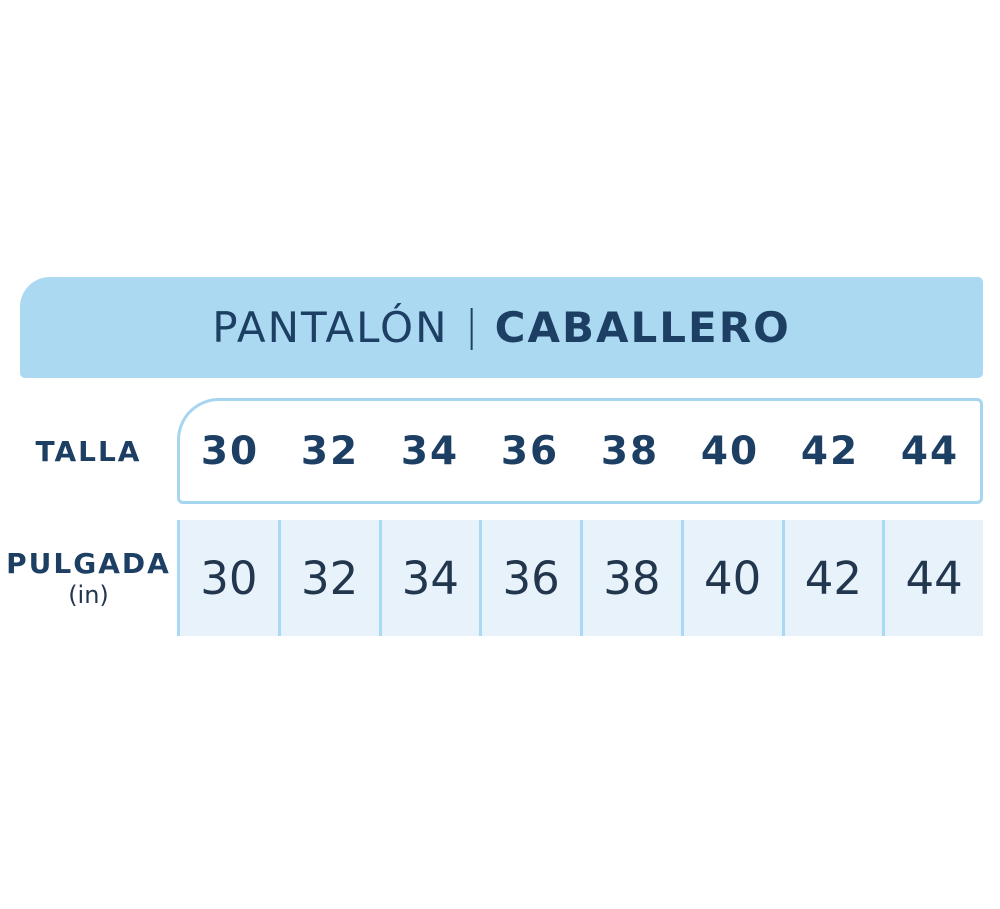  Describe the element at coordinates (930, 451) in the screenshot. I see `size-cell: 44` at that location.